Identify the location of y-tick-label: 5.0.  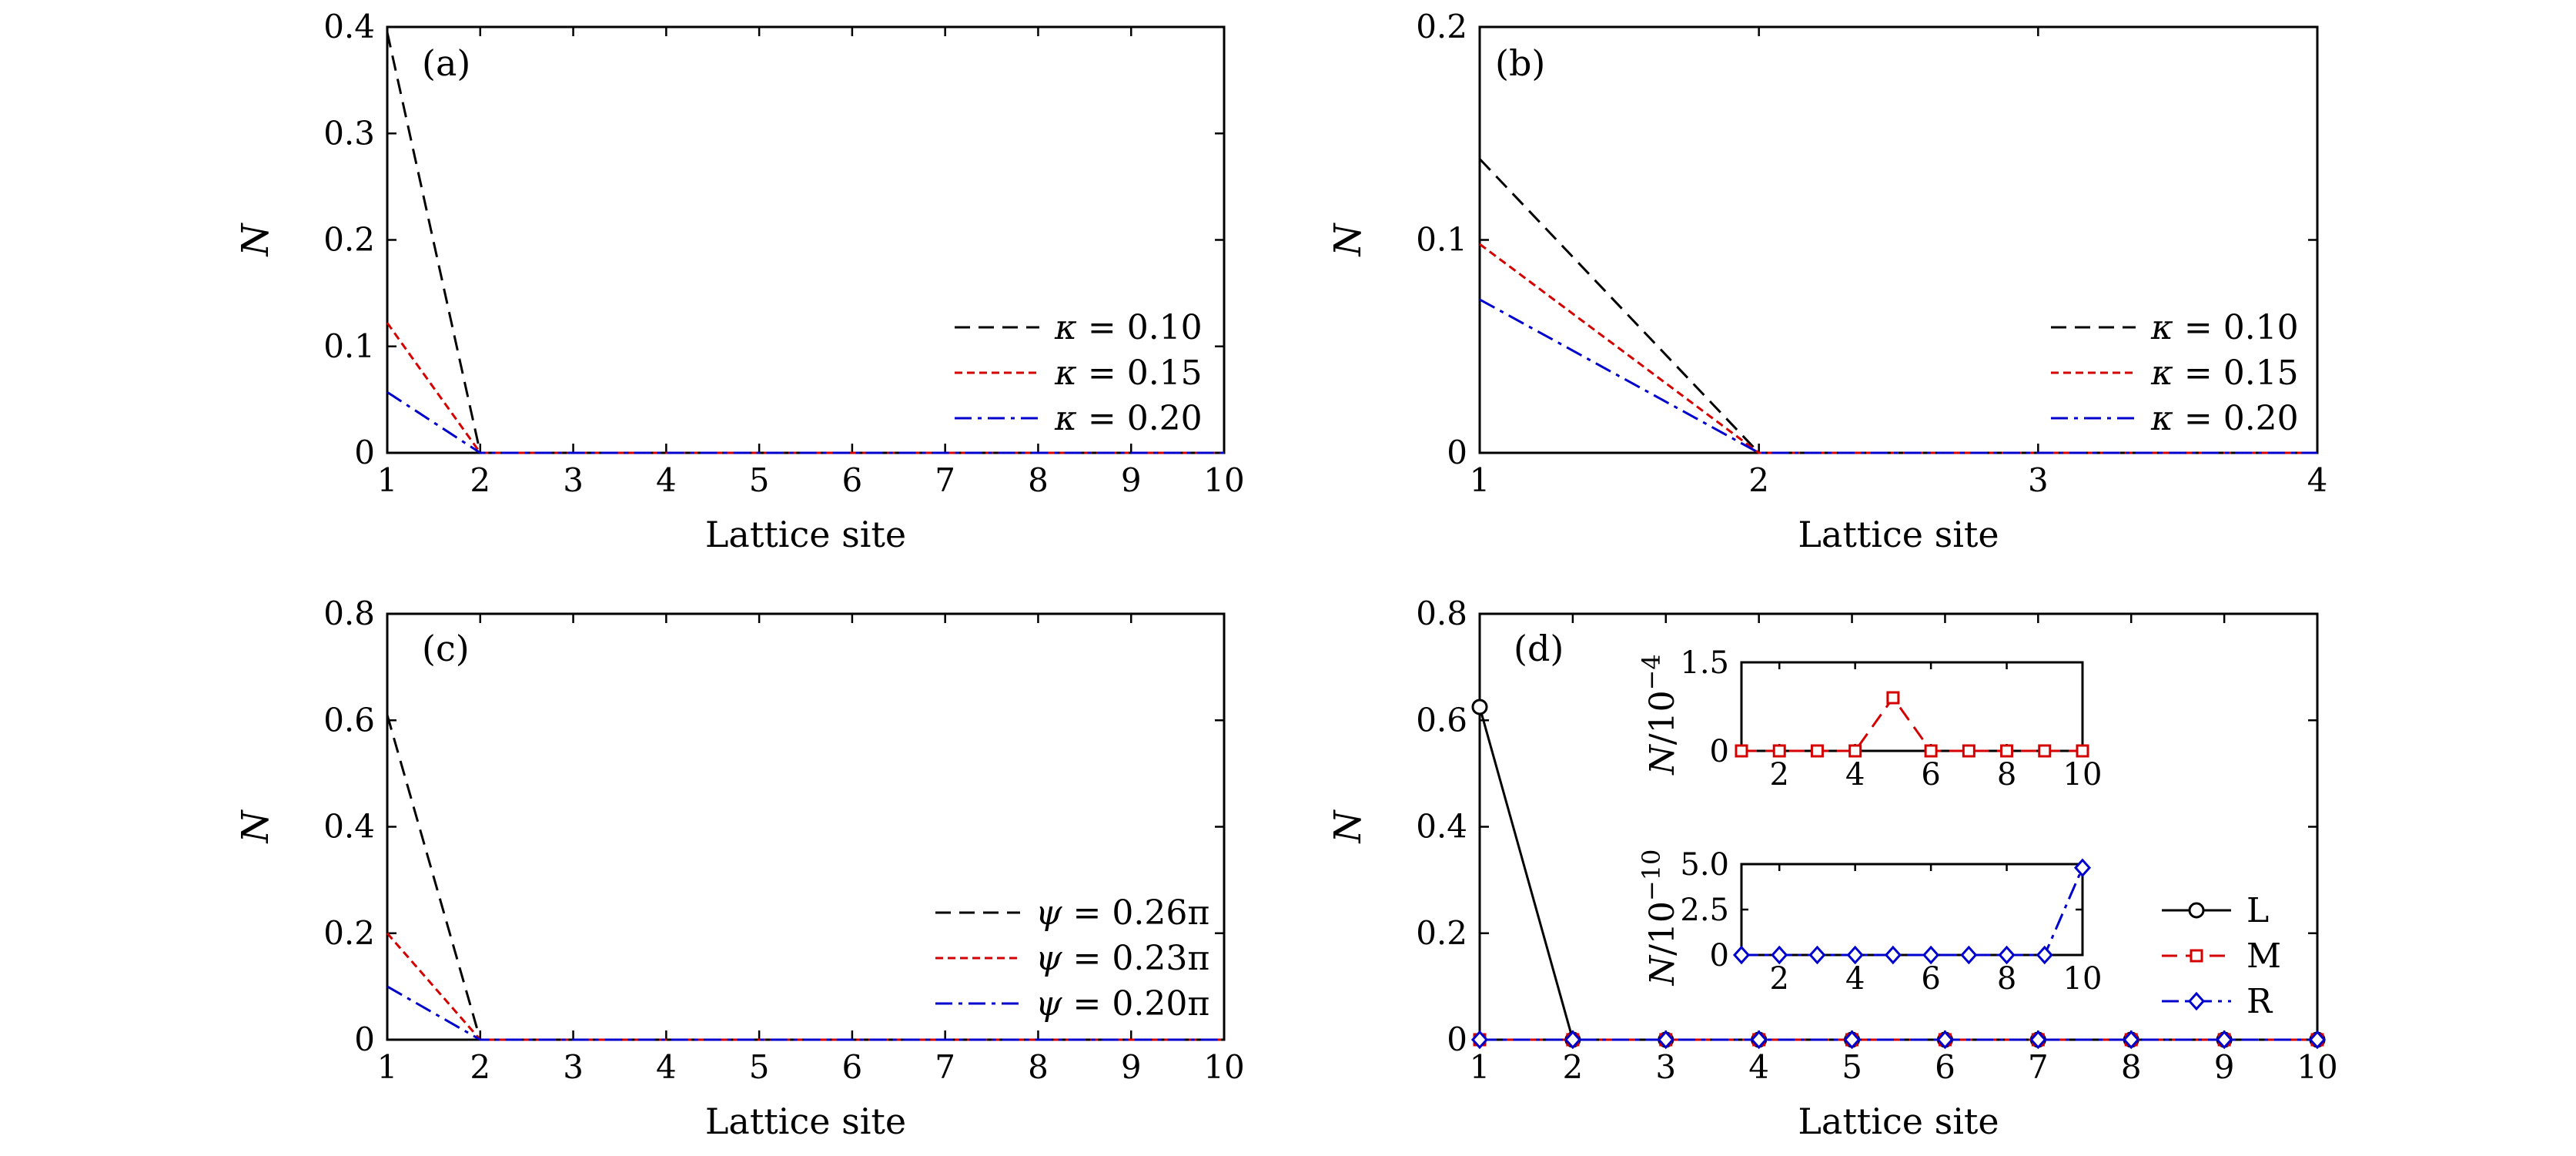
(1705, 865).